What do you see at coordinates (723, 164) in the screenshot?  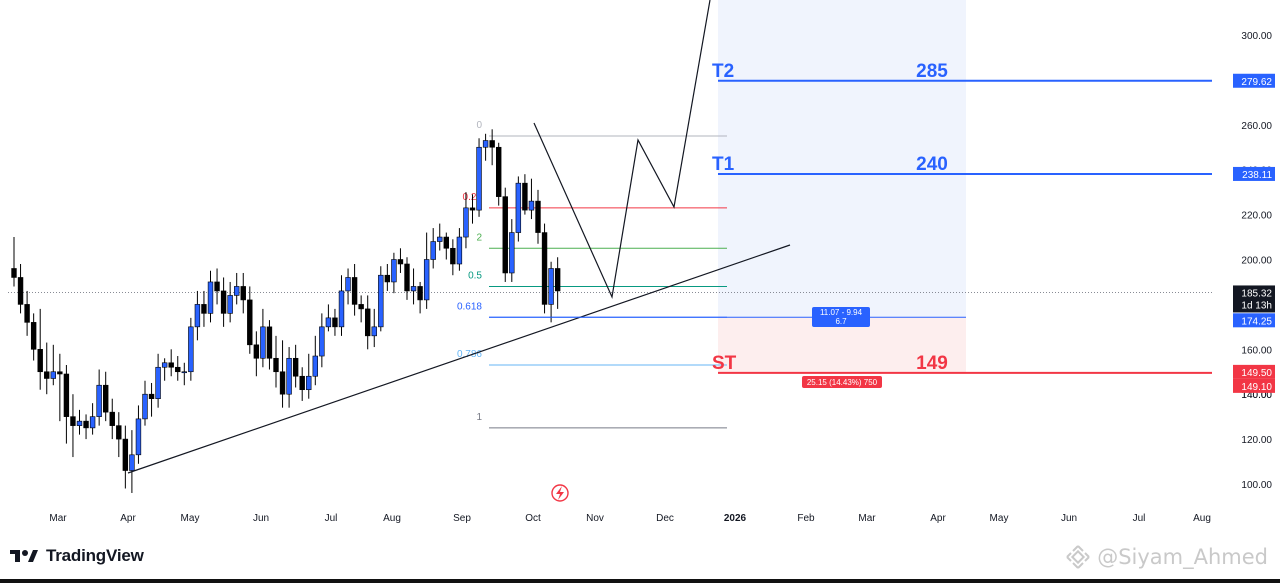 I see `target-name: T1` at bounding box center [723, 164].